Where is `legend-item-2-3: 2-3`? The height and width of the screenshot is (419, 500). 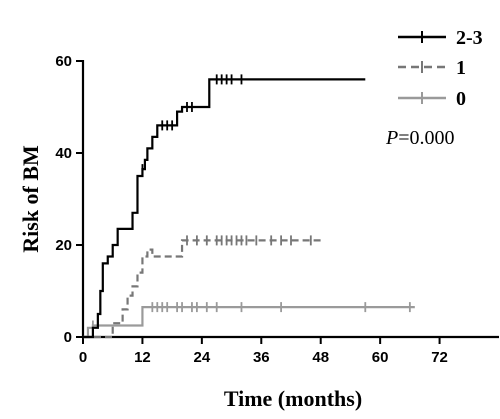
legend-item-2-3: 2-3 is located at coordinates (440, 38).